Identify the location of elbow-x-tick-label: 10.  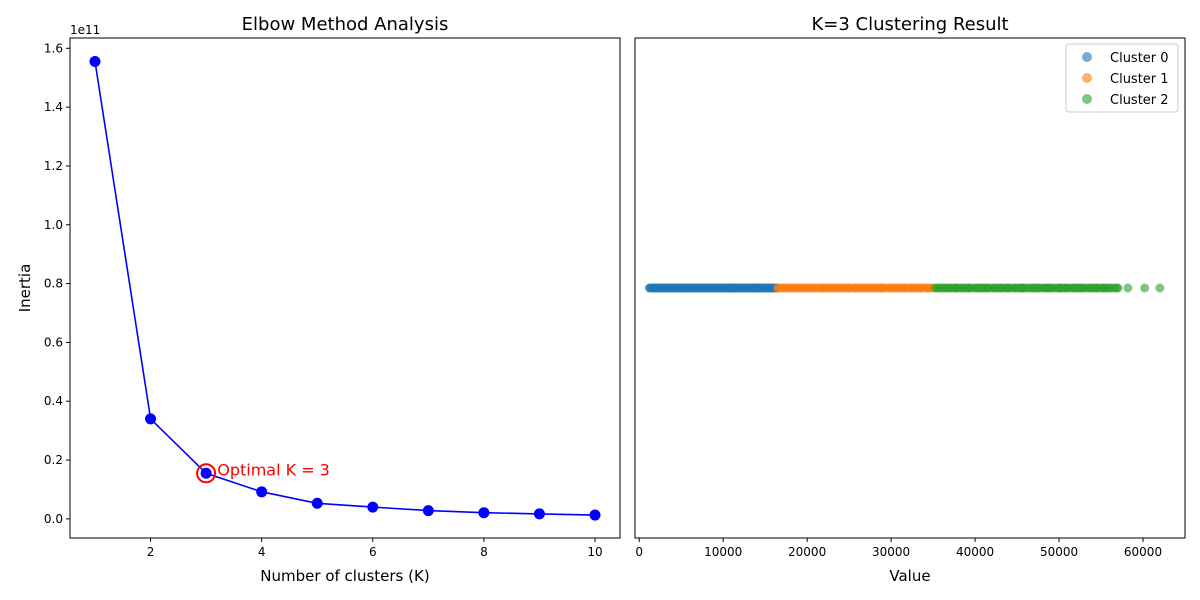
(594, 552).